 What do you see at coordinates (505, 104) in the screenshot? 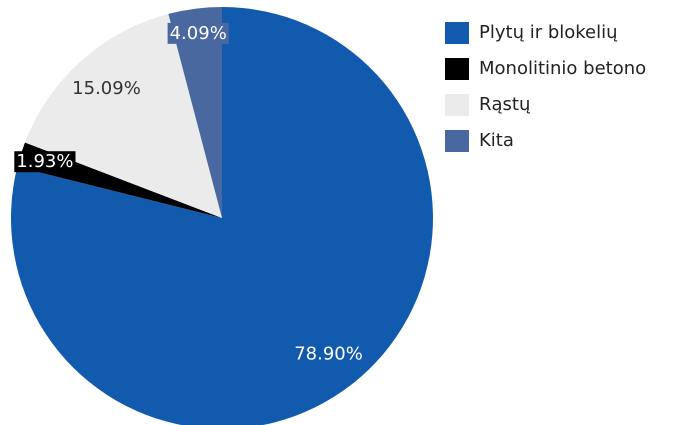
I see `legend-label: Rąstų` at bounding box center [505, 104].